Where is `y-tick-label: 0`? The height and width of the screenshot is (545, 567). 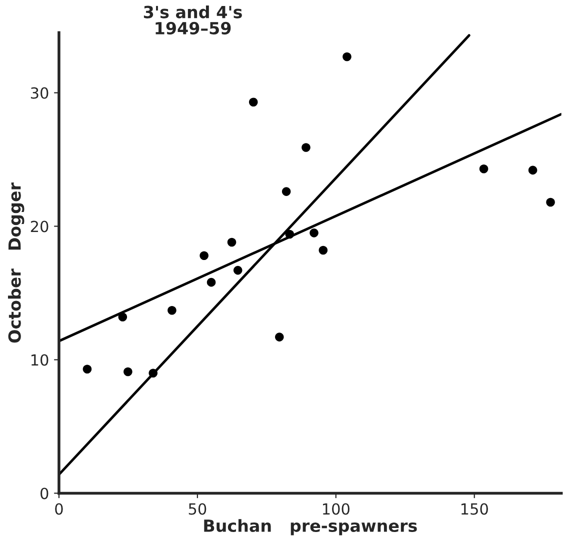
y-tick-label: 0 is located at coordinates (44, 494).